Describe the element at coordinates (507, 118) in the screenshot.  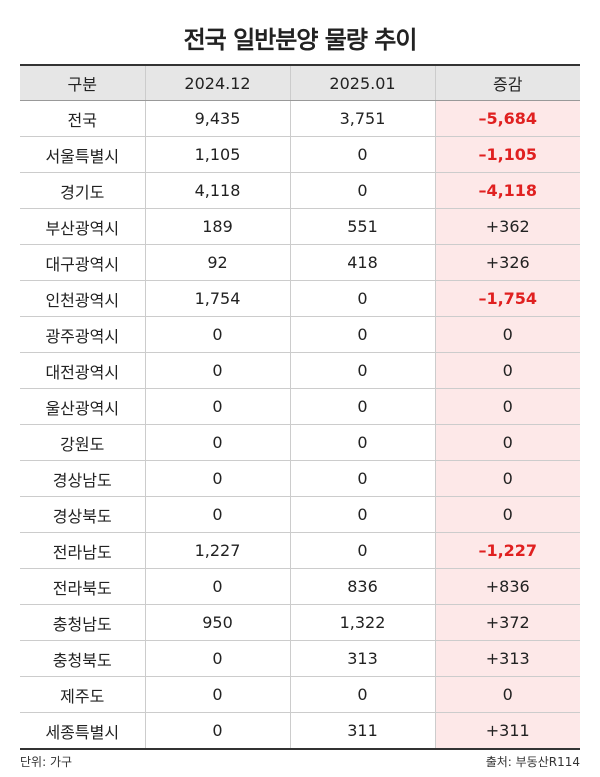
I see `value-cell: –5,684` at that location.